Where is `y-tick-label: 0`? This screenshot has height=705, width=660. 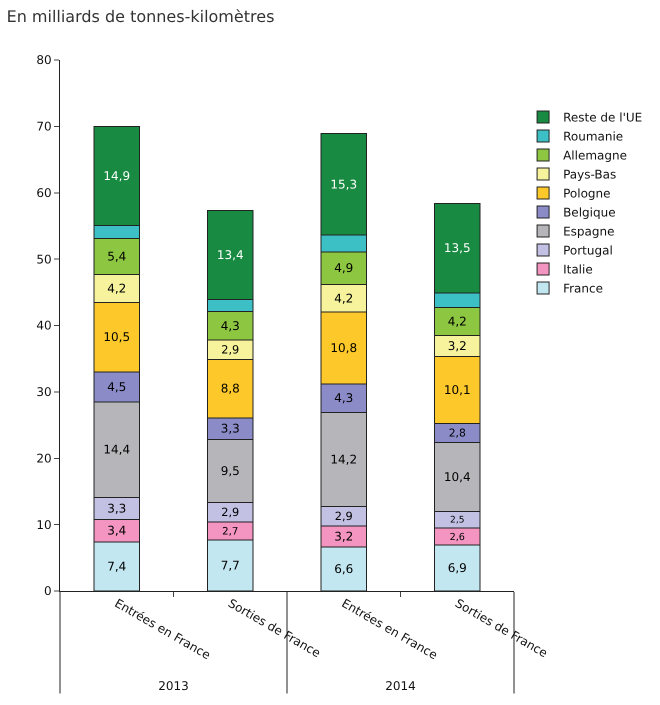 y-tick-label: 0 is located at coordinates (48, 591).